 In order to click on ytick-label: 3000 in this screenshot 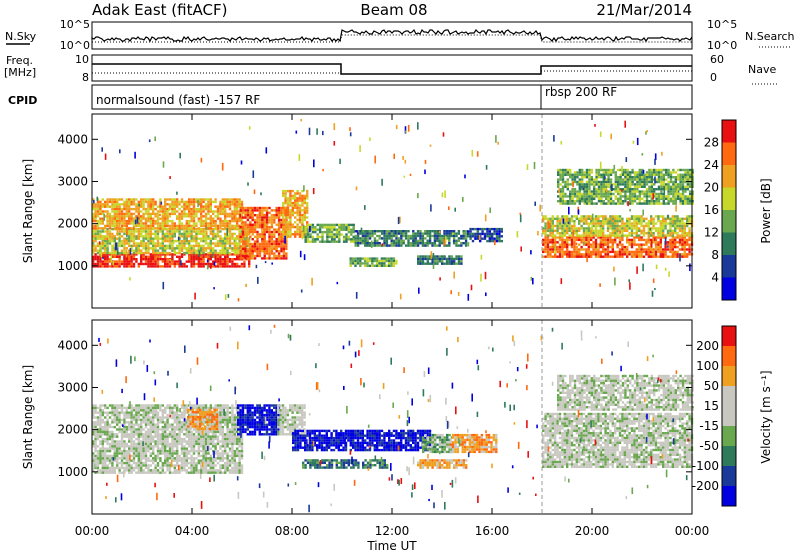, I will do `click(72, 181)`.